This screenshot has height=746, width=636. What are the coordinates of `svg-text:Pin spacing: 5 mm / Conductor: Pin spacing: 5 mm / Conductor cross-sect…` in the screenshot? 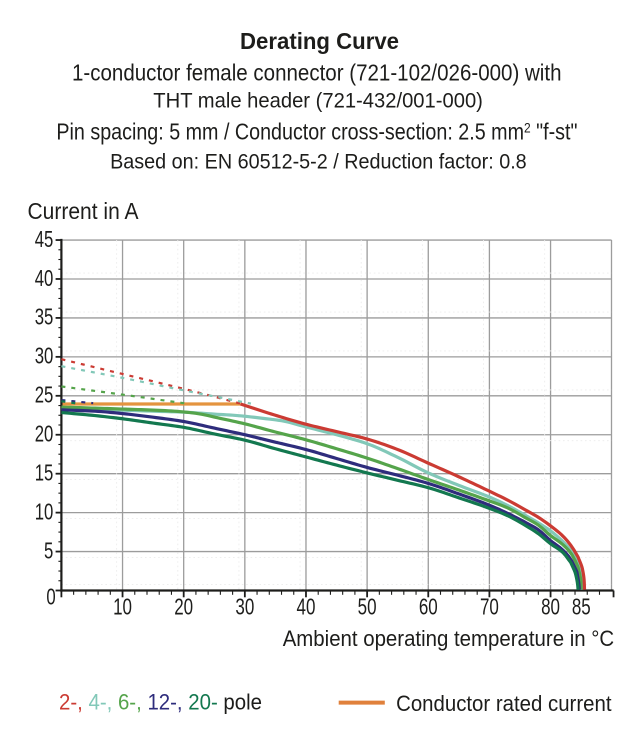 It's located at (316, 132).